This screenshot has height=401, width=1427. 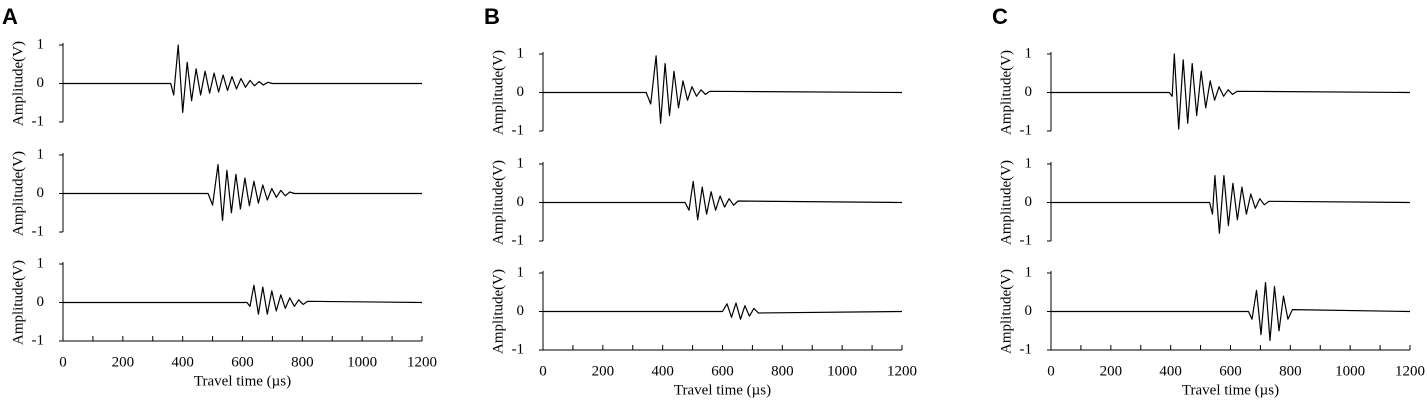 What do you see at coordinates (492, 16) in the screenshot?
I see `panel-label: B` at bounding box center [492, 16].